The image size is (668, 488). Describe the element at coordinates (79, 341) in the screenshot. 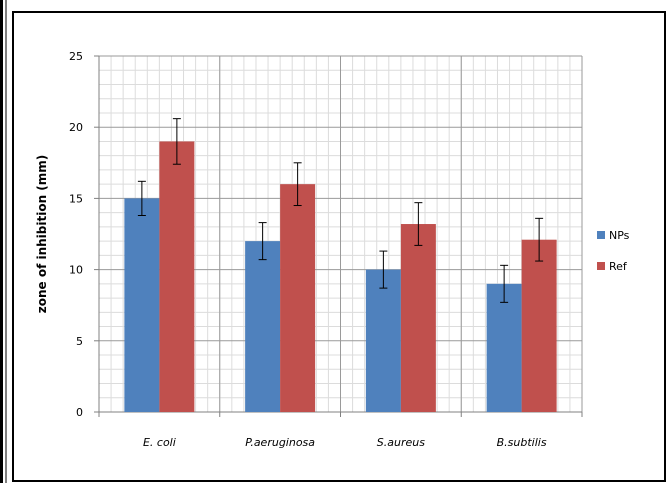

I see `y-tick-label: 5` at that location.